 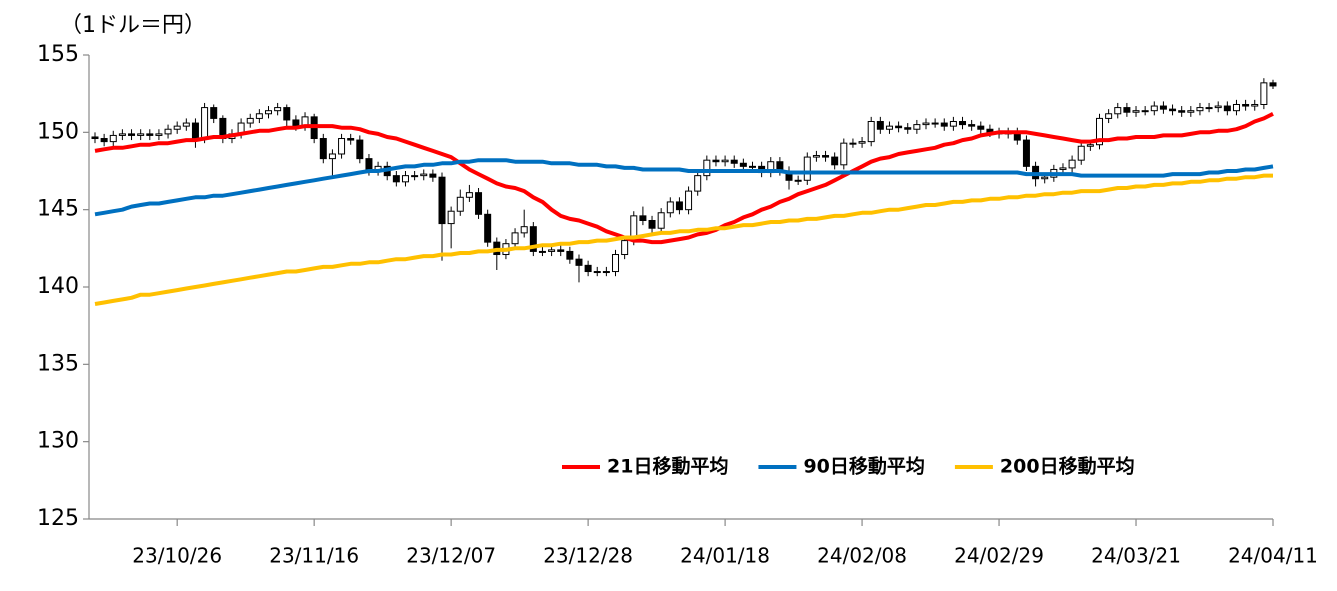 I want to click on x-tick-label: 24/03/21, so click(x=1136, y=556).